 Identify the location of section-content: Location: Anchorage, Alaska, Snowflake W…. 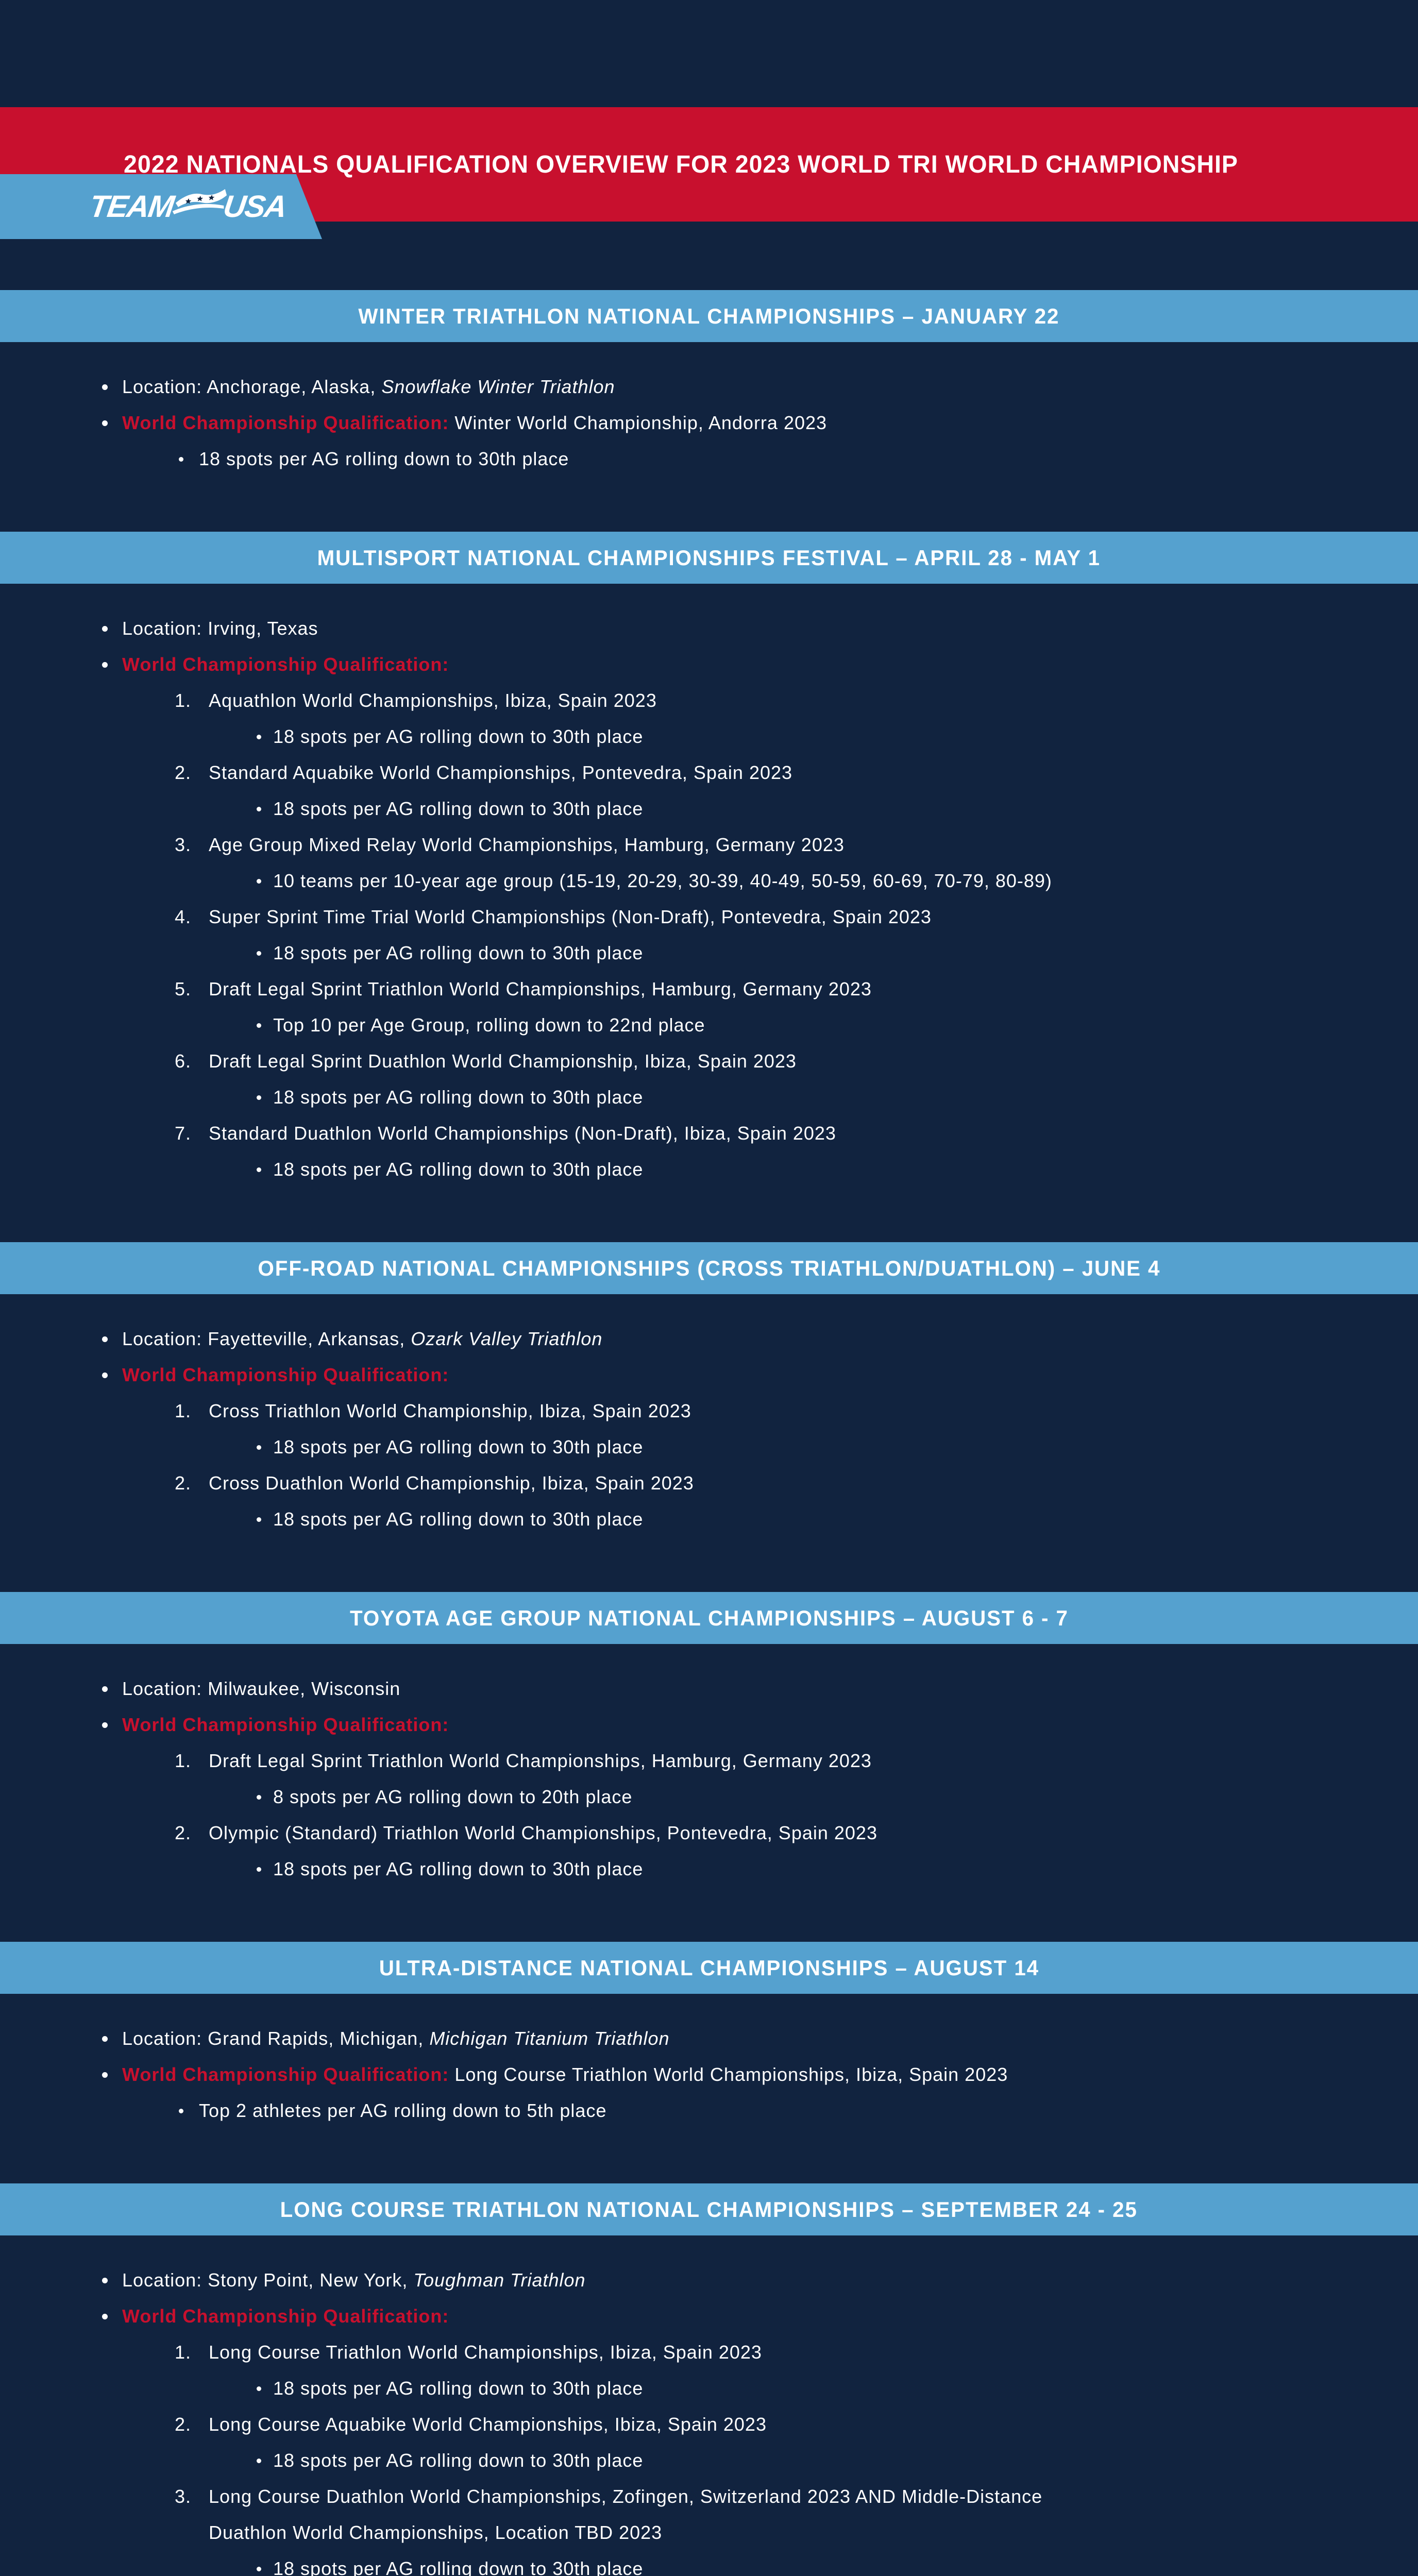
(709, 423).